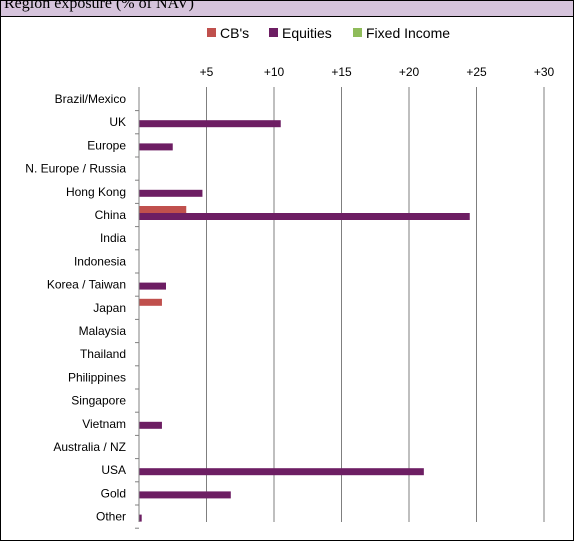 The image size is (574, 541). I want to click on category-label-singapore: Singapore, so click(98, 401).